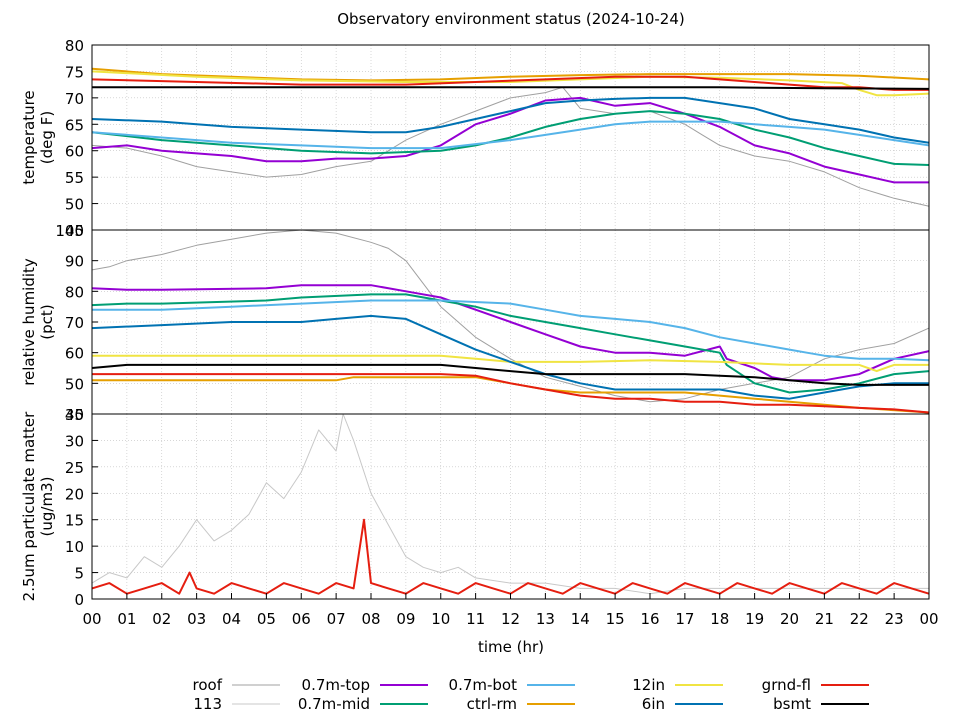  I want to click on legend-entry: 0.7m-mid, so click(363, 704).